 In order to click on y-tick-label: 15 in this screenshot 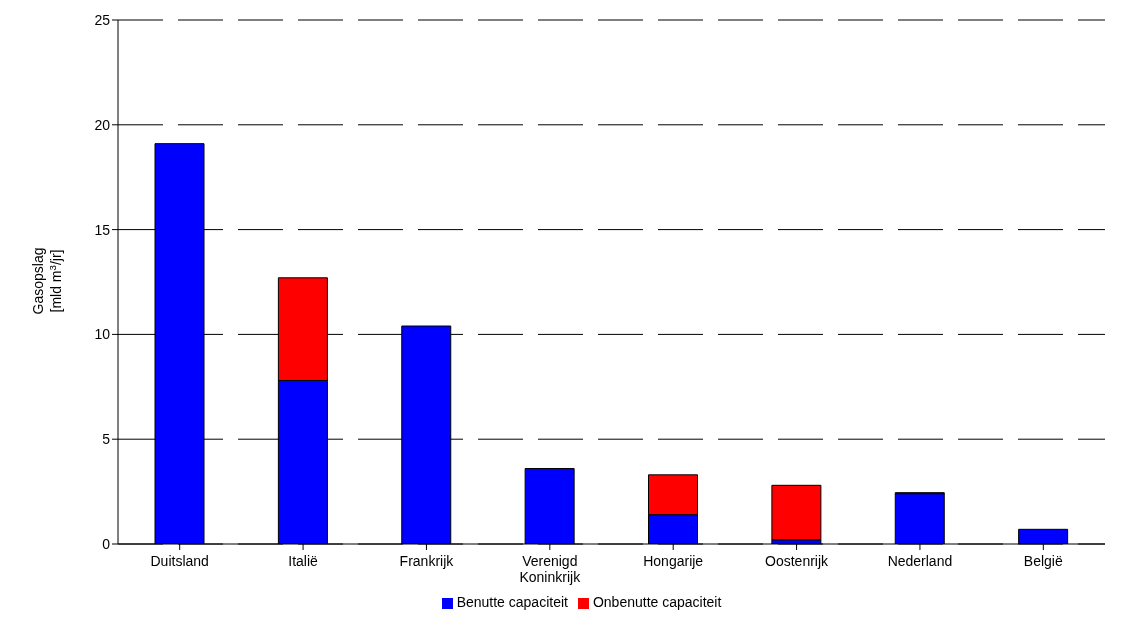, I will do `click(102, 229)`.